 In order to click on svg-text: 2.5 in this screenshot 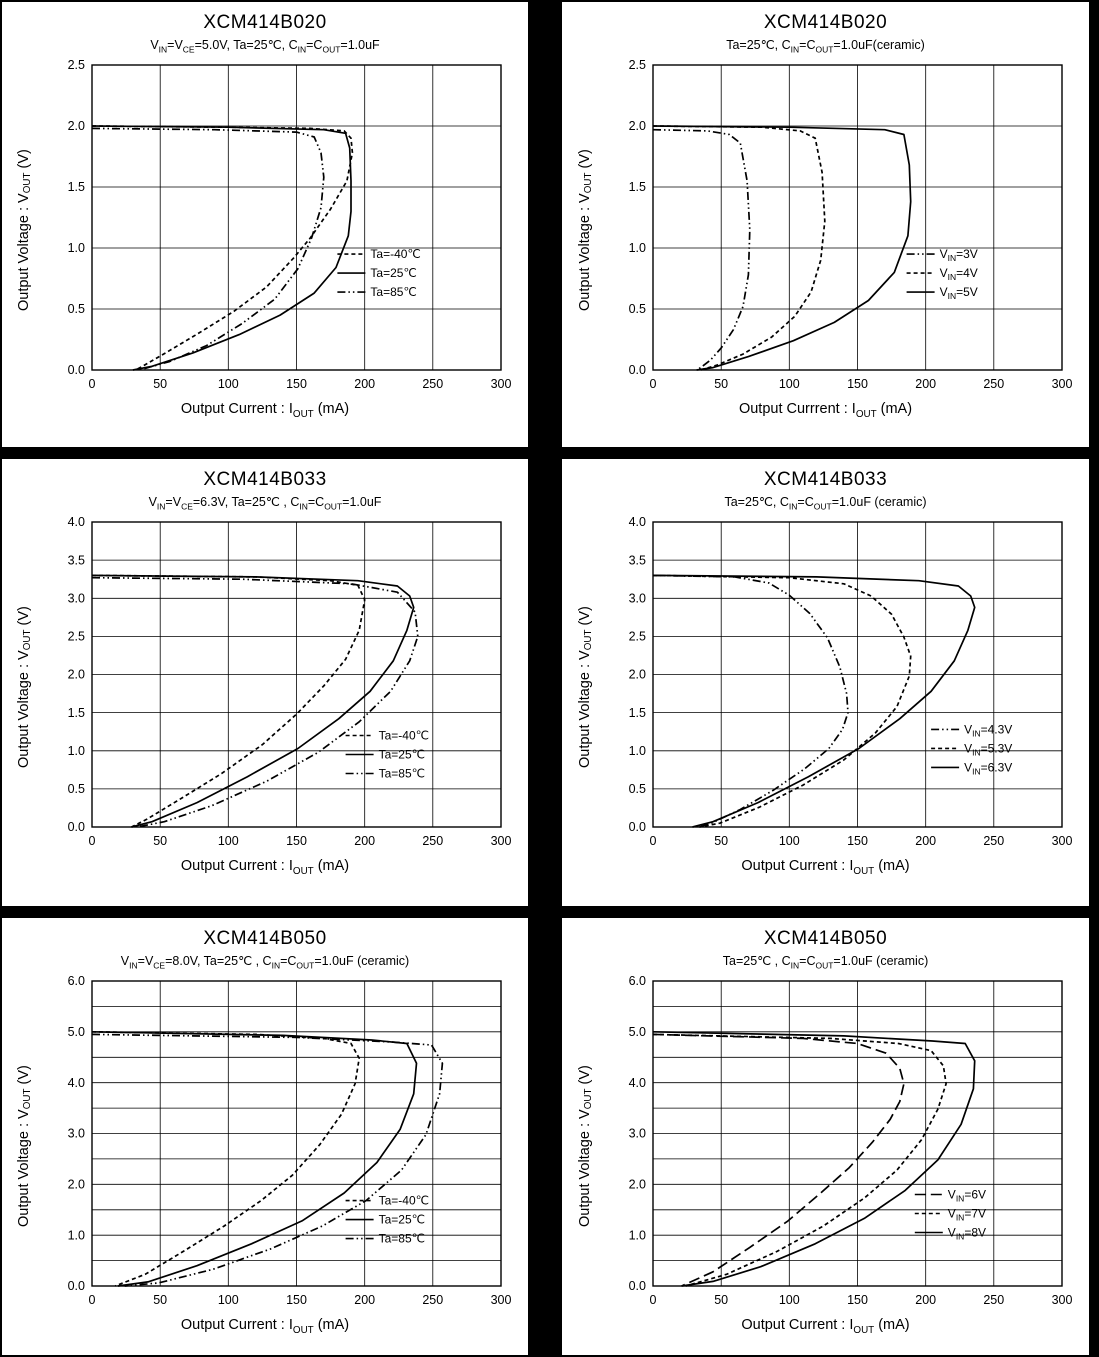, I will do `click(636, 65)`.